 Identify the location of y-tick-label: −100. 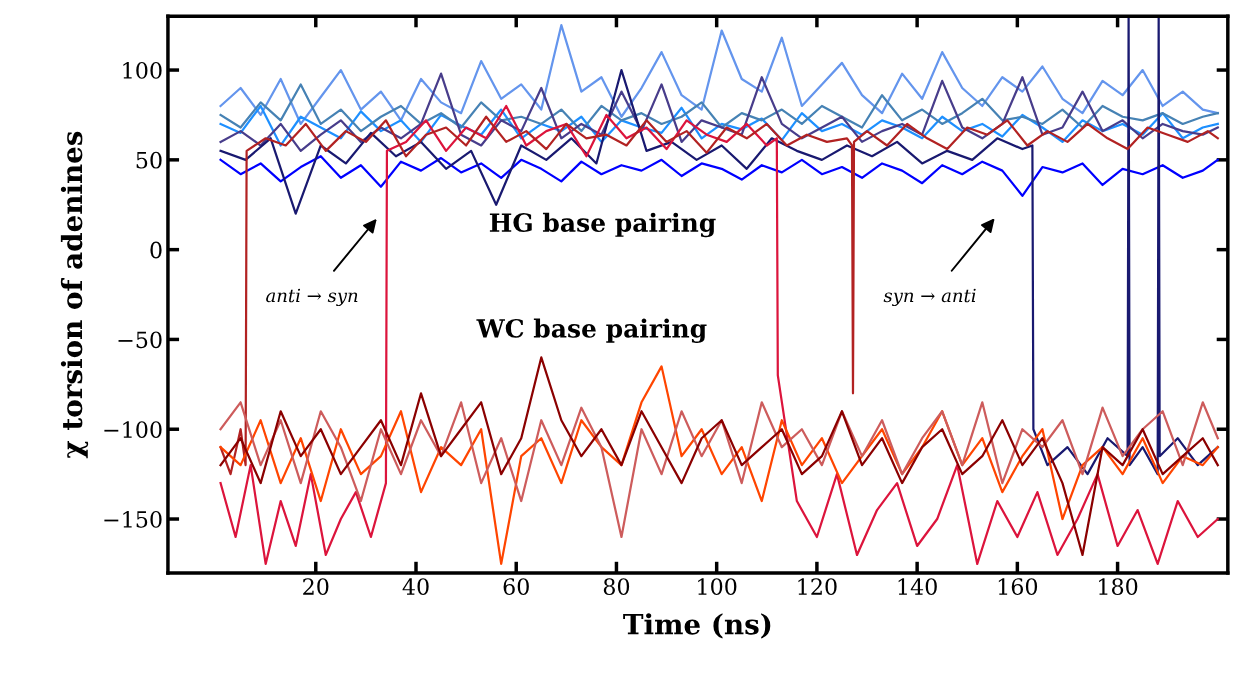
(133, 429).